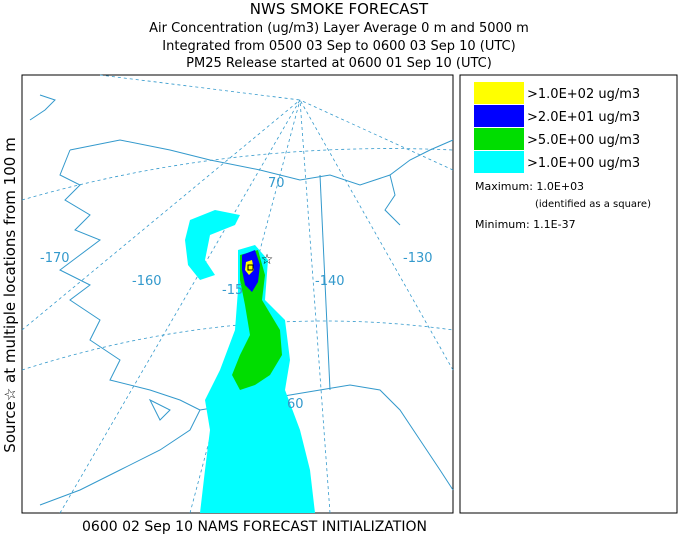 This screenshot has height=540, width=678. Describe the element at coordinates (276, 183) in the screenshot. I see `latitude-label: 70` at that location.